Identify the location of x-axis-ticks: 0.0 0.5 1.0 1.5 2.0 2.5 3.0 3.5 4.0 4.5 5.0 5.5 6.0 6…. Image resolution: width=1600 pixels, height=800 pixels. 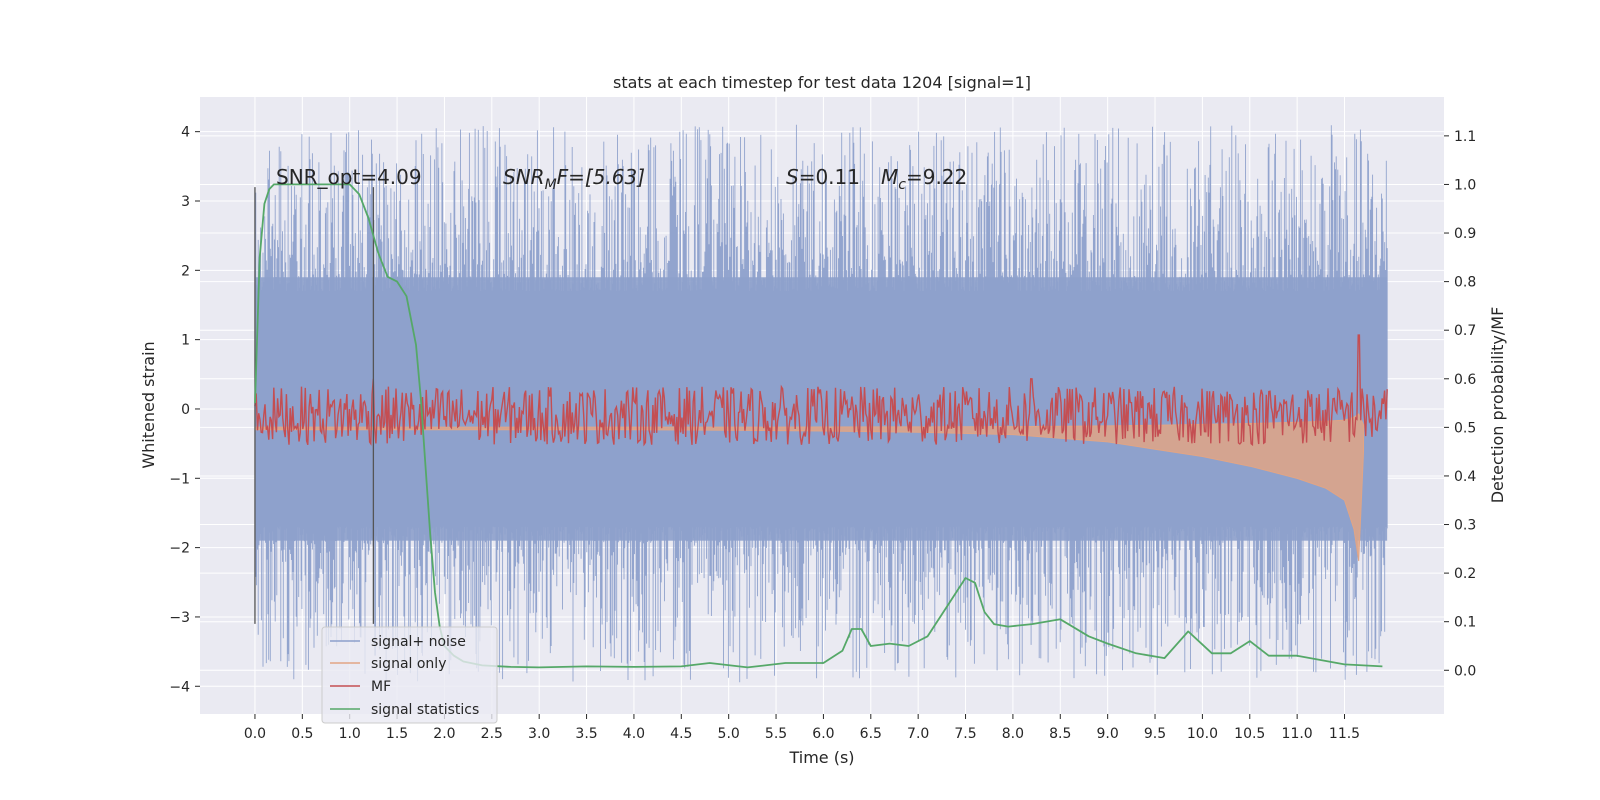
(802, 728).